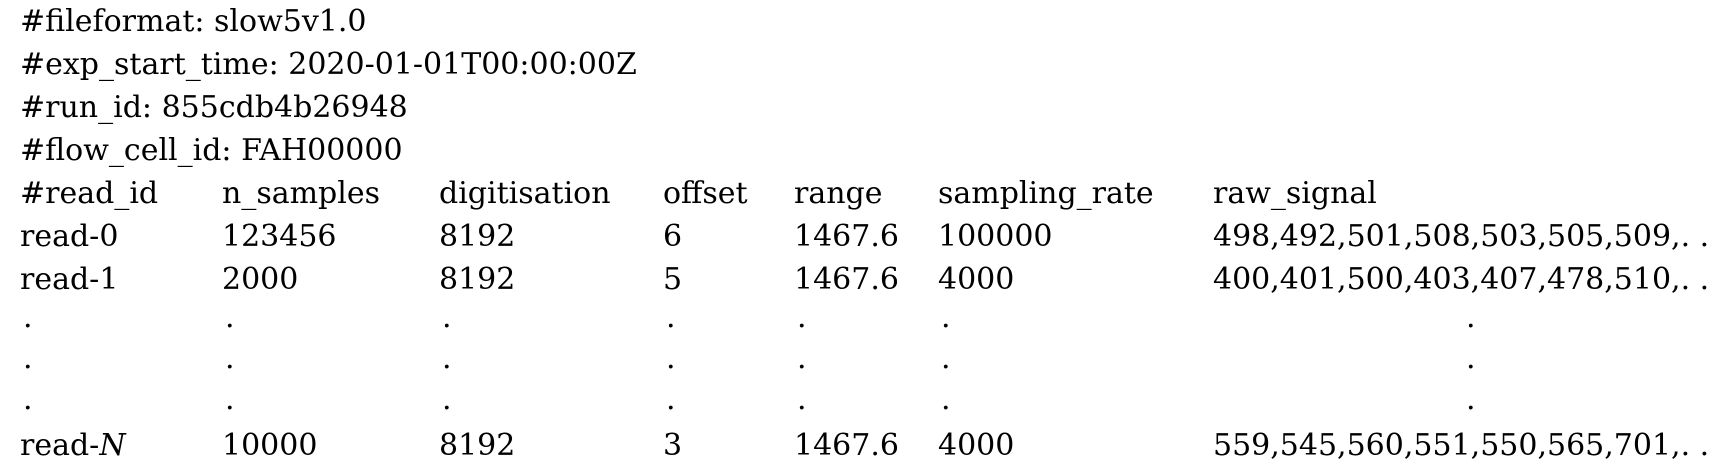  Describe the element at coordinates (1464, 236) in the screenshot. I see `table-cell: 498,492,501,508,503,505,509,. . .` at that location.